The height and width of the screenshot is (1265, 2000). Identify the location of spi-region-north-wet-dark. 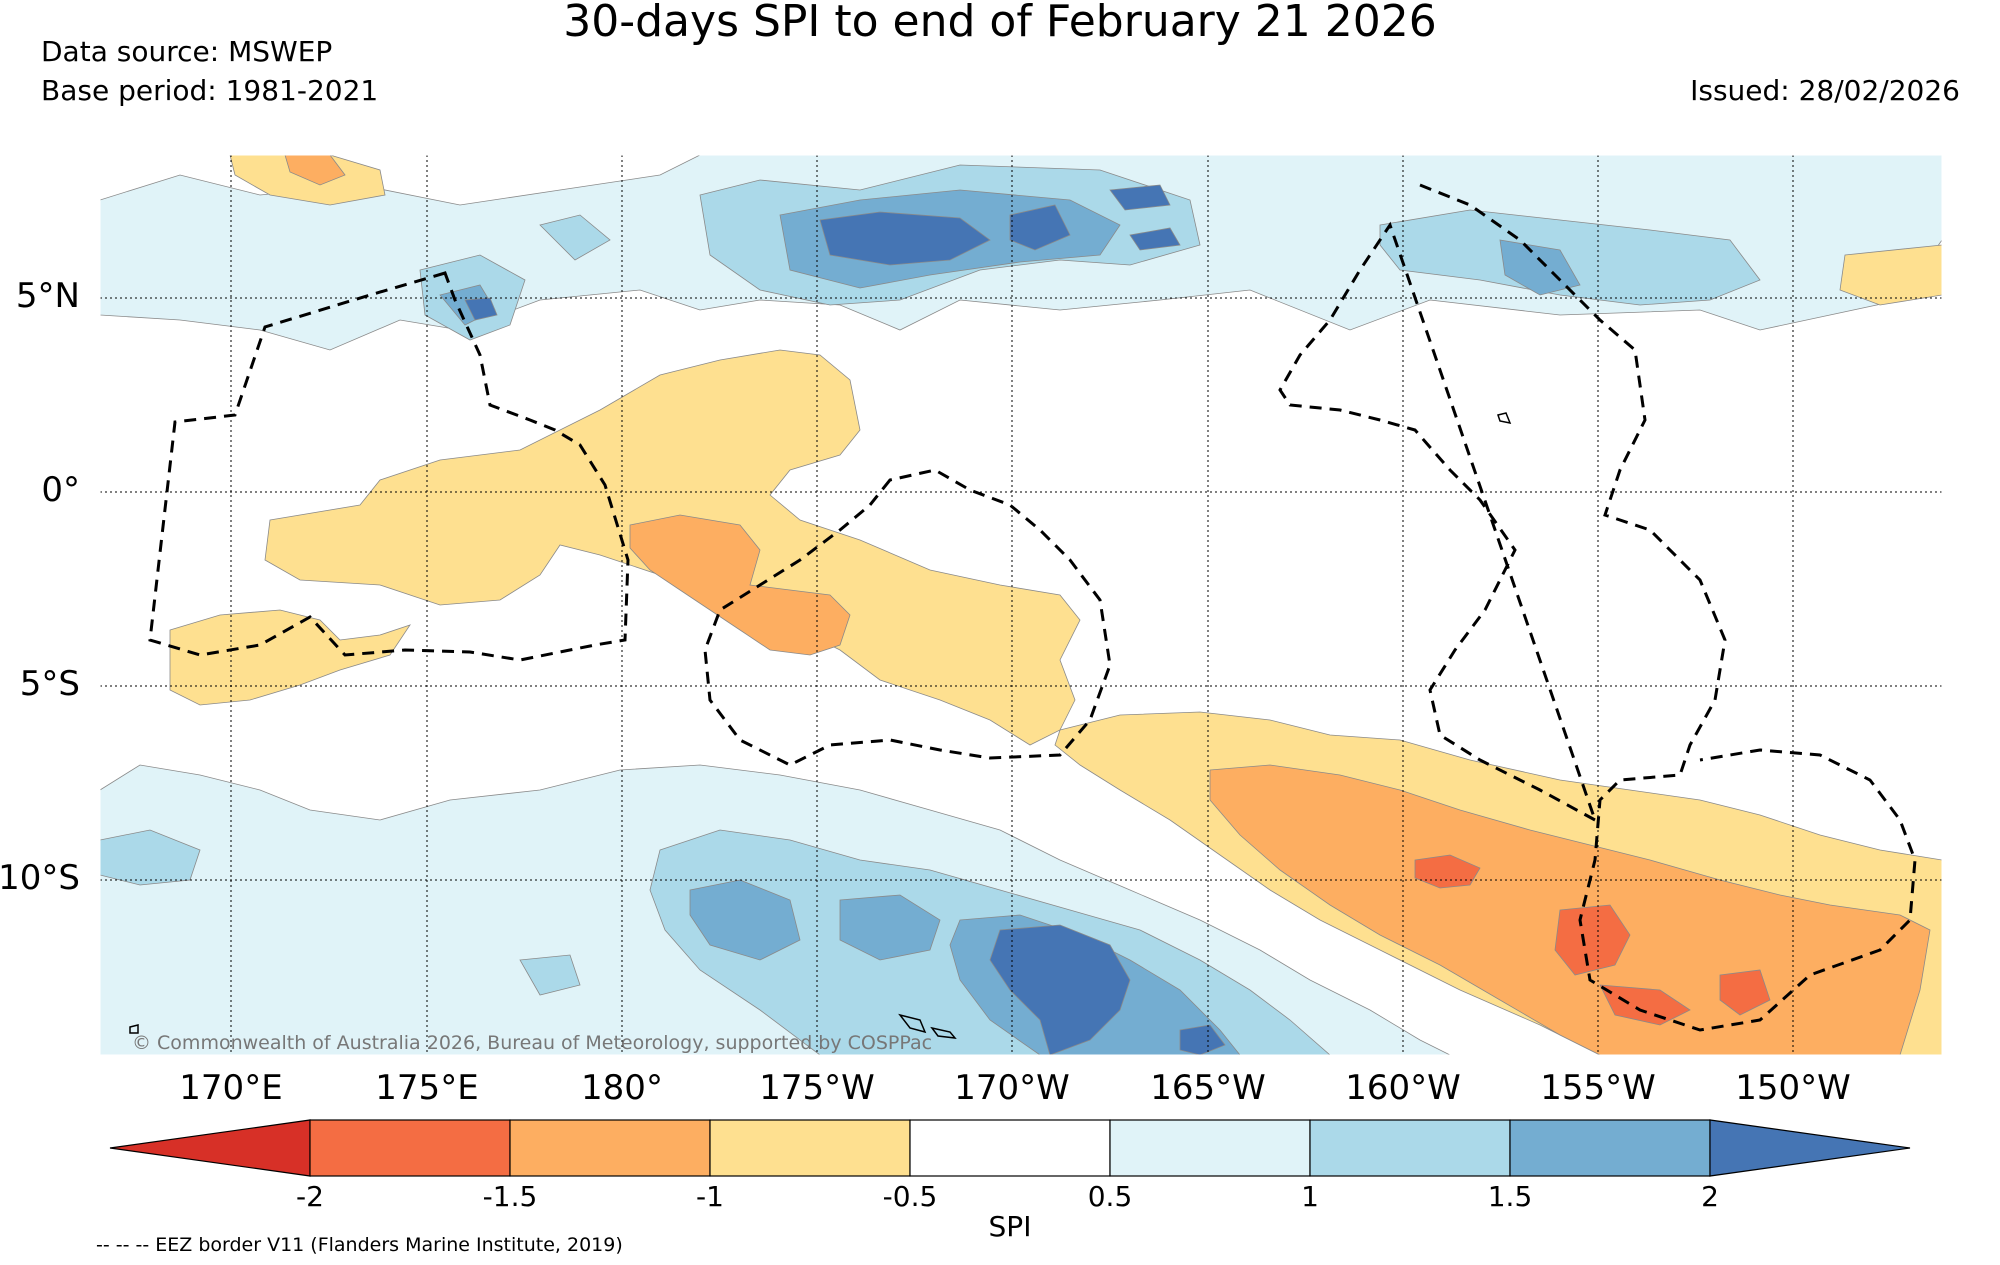
(1010, 257).